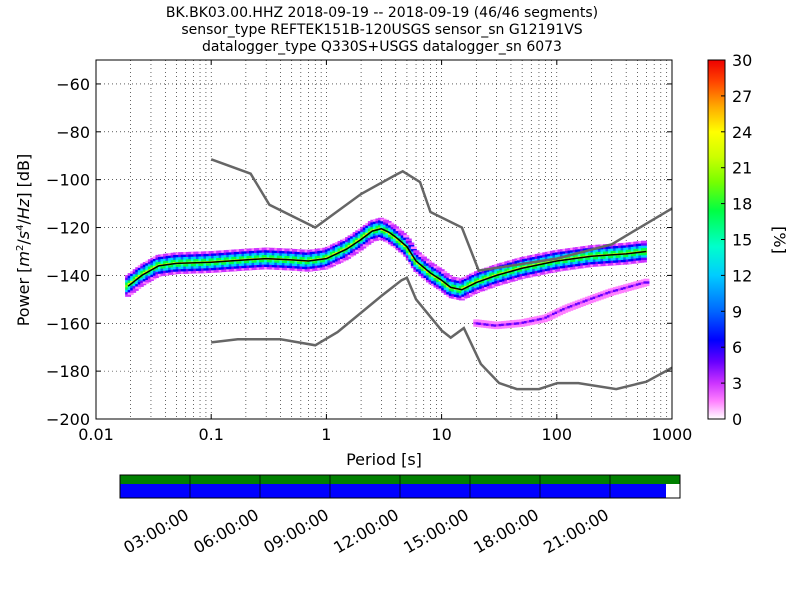  What do you see at coordinates (68, 180) in the screenshot?
I see `y-tick-label: −100` at bounding box center [68, 180].